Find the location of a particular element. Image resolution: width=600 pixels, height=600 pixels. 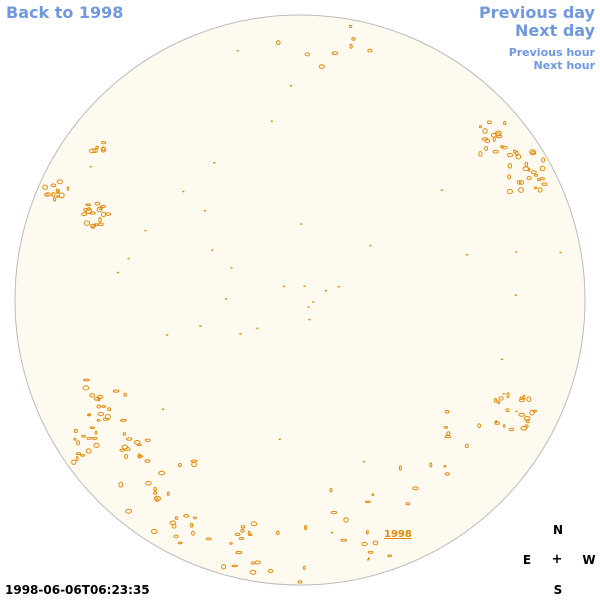

next-hour-link: Next hour is located at coordinates (564, 65).